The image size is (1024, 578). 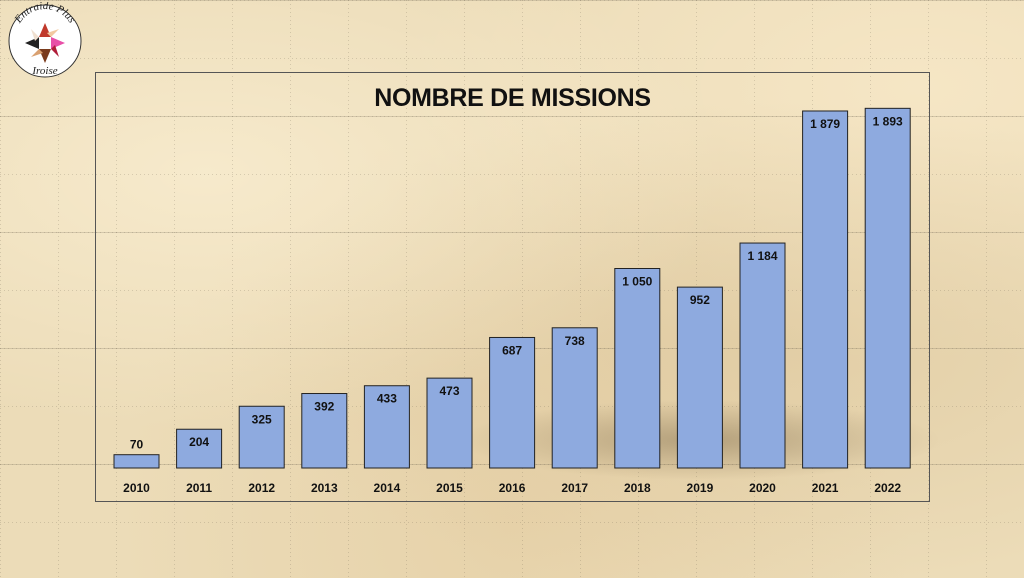 I want to click on x-tick-2019: 2019, so click(x=700, y=488).